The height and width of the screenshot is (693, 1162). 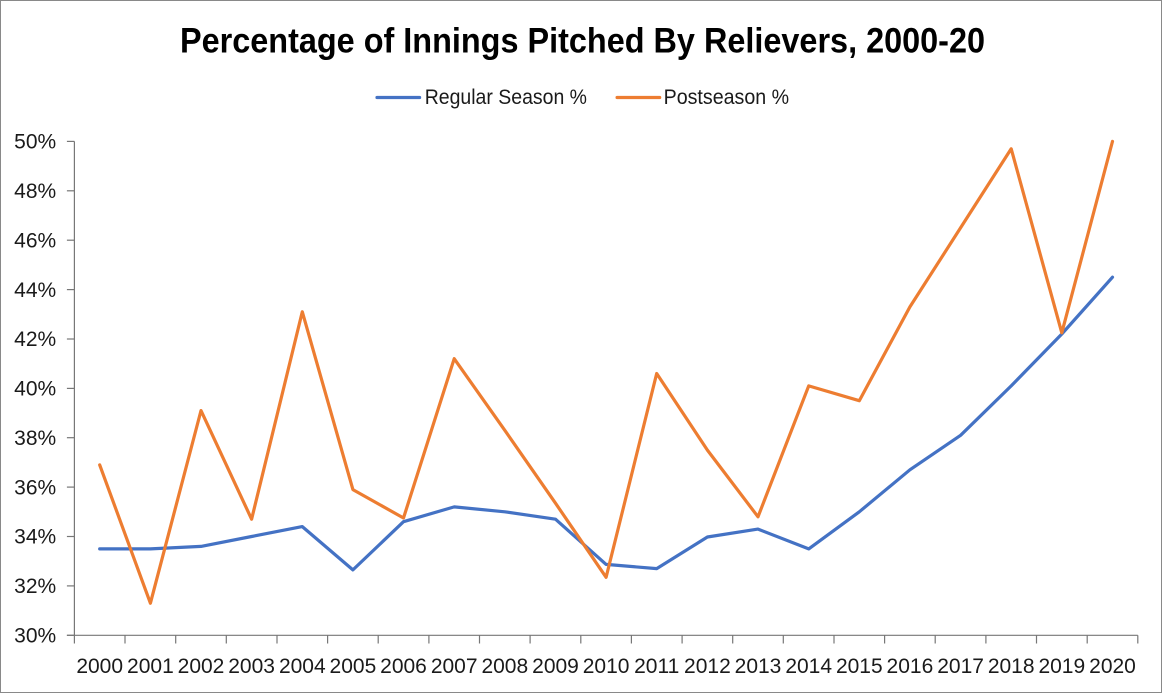 What do you see at coordinates (707, 666) in the screenshot?
I see `svg-text: 2012` at bounding box center [707, 666].